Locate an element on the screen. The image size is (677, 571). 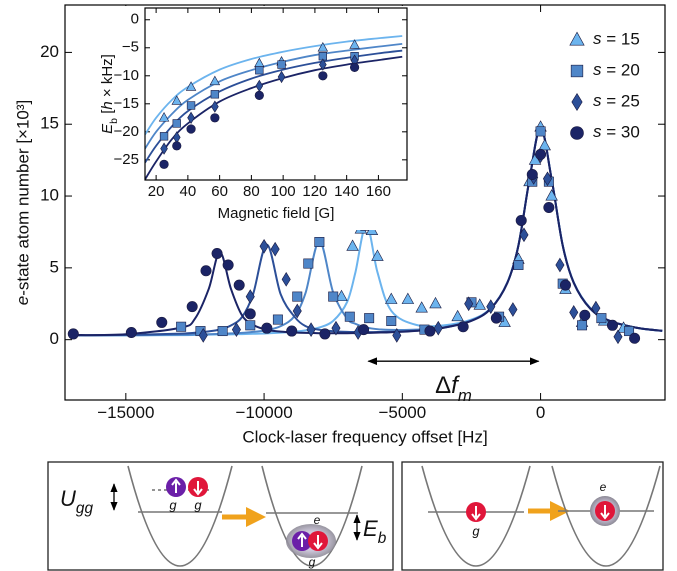
text-part: h is located at coordinates (107, 105).